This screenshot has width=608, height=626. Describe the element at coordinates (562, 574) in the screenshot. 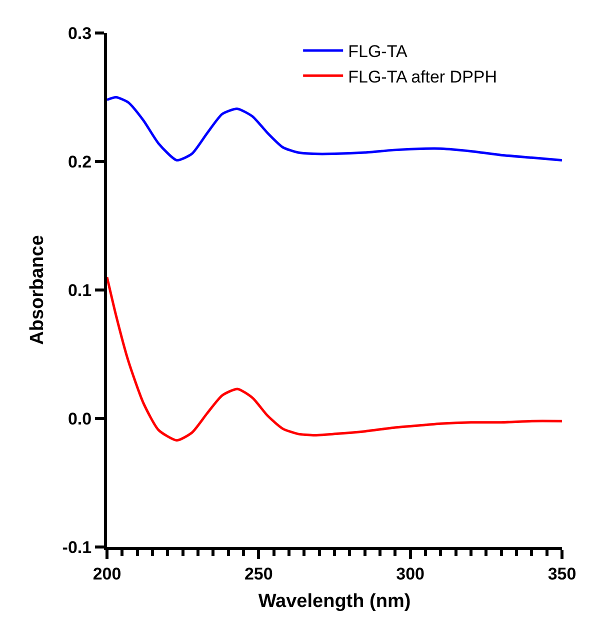

I see `x-tick-label: 350` at that location.